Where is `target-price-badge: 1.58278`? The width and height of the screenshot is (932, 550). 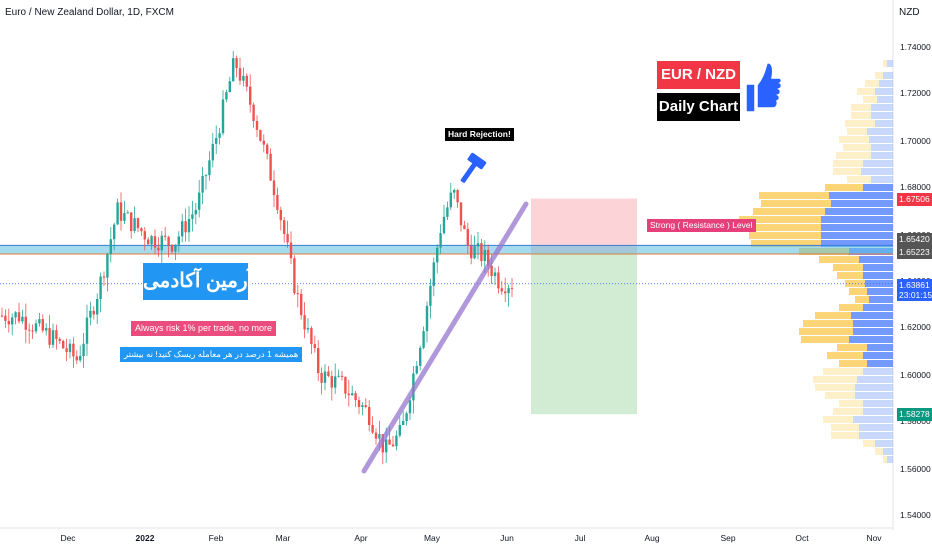
target-price-badge: 1.58278 is located at coordinates (914, 414).